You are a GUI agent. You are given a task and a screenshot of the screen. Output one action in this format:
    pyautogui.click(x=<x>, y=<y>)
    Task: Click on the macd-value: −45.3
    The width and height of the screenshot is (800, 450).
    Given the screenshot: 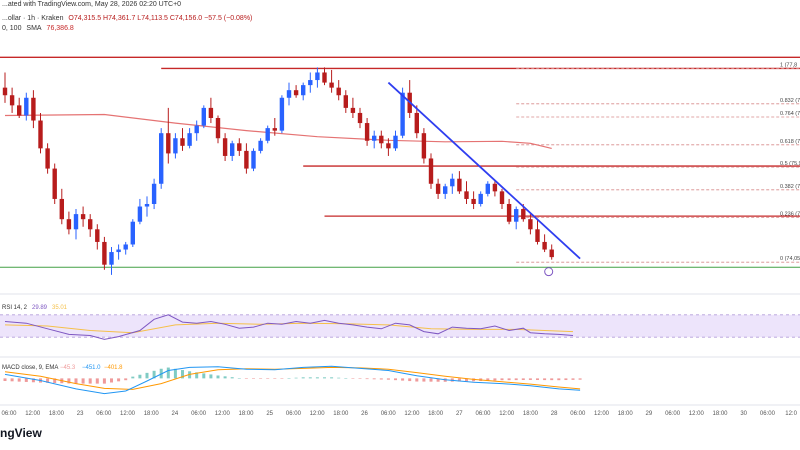 What is the action you would take?
    pyautogui.click(x=68, y=368)
    